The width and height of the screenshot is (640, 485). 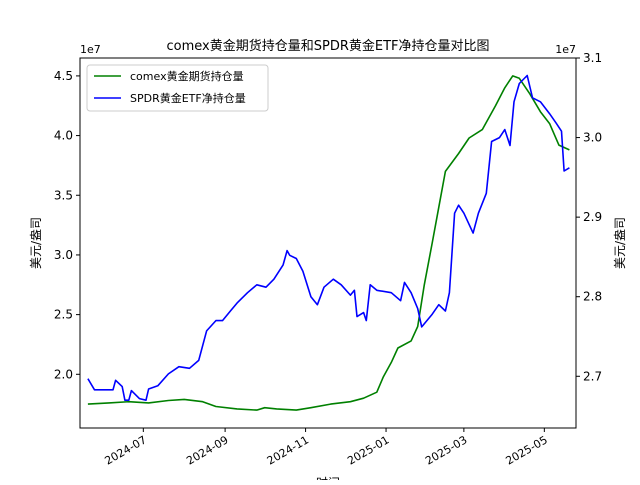 What do you see at coordinates (328, 478) in the screenshot?
I see `x-axis-label: 时间` at bounding box center [328, 478].